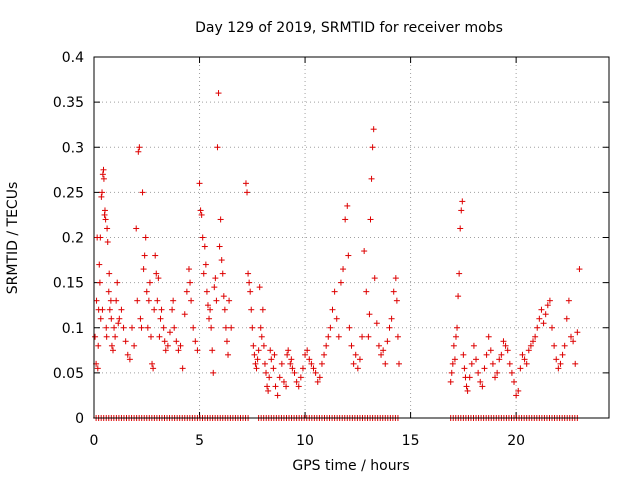  Describe the element at coordinates (68, 374) in the screenshot. I see `y-tick-label: 0.05` at that location.